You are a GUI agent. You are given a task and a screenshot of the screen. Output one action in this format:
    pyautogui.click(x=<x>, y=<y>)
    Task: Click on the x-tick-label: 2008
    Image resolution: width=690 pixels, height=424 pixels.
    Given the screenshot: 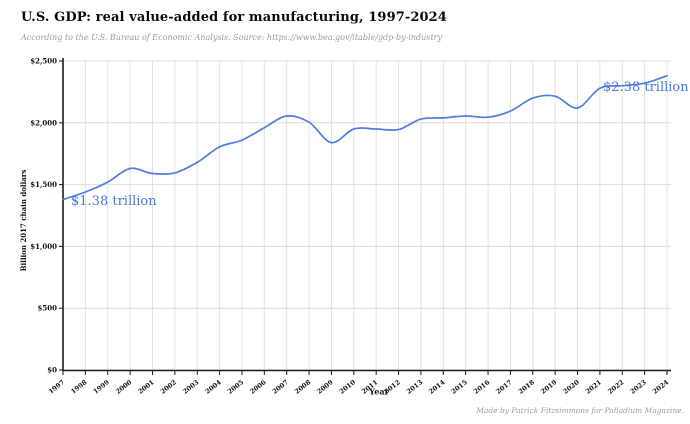 What is the action you would take?
    pyautogui.click(x=303, y=387)
    